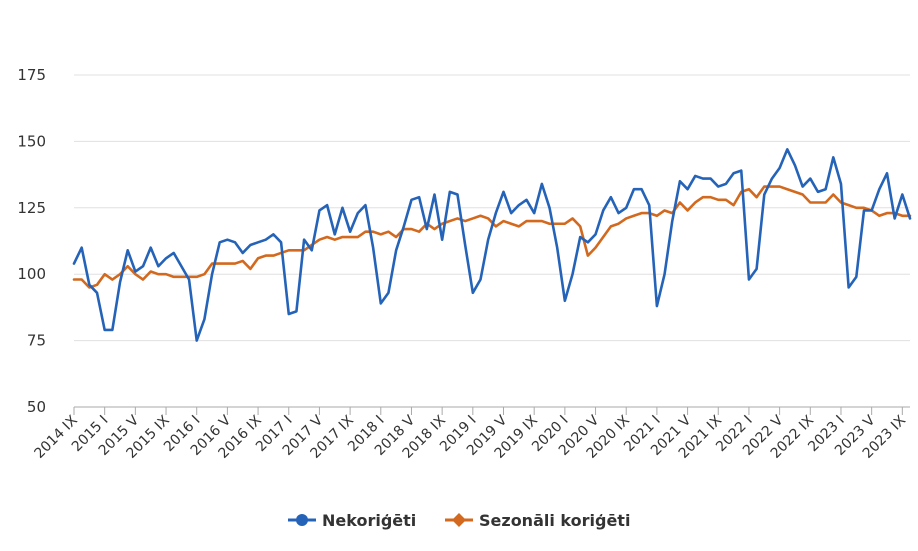 The height and width of the screenshot is (551, 918). Describe the element at coordinates (56, 437) in the screenshot. I see `x-tick-label: 2014 IX` at that location.